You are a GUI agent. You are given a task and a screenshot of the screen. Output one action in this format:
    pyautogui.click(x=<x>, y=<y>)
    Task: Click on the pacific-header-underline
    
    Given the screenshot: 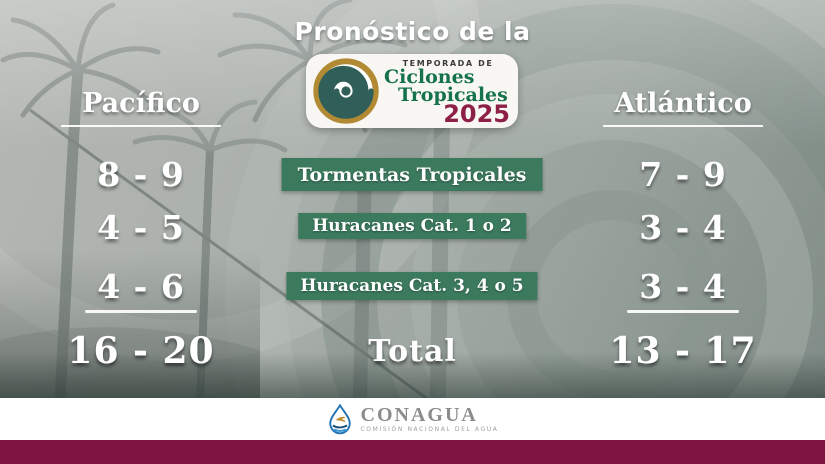 What is the action you would take?
    pyautogui.click(x=141, y=126)
    